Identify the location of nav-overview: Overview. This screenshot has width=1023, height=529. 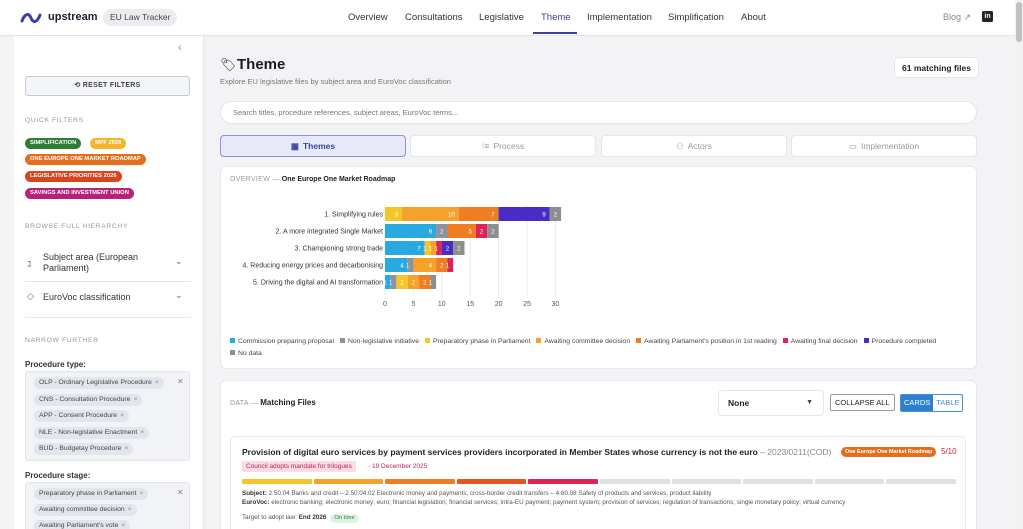
(368, 17).